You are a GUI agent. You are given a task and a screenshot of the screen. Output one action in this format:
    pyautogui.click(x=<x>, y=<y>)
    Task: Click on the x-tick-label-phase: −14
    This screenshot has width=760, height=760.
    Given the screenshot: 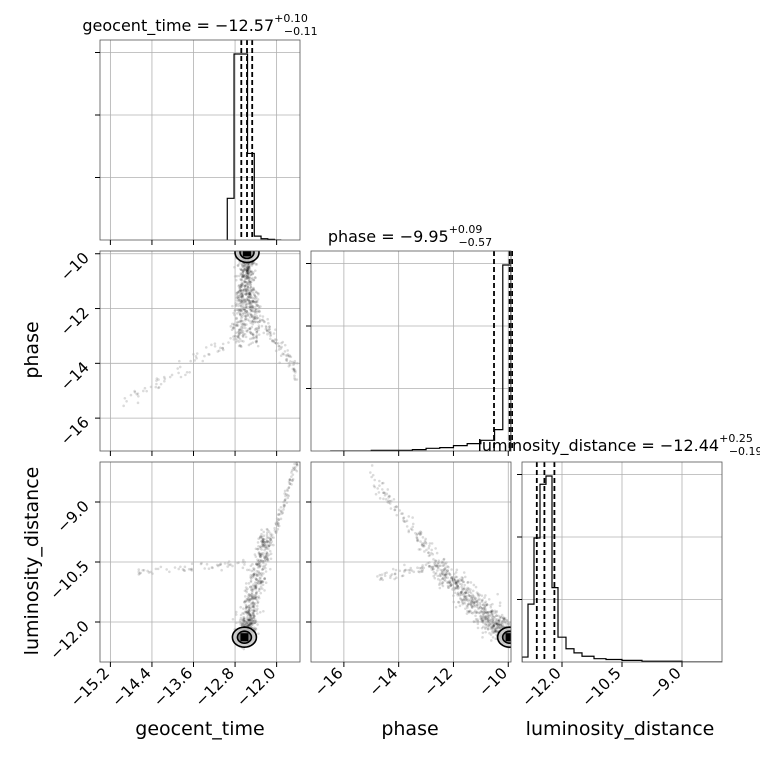 What is the action you would take?
    pyautogui.click(x=384, y=682)
    